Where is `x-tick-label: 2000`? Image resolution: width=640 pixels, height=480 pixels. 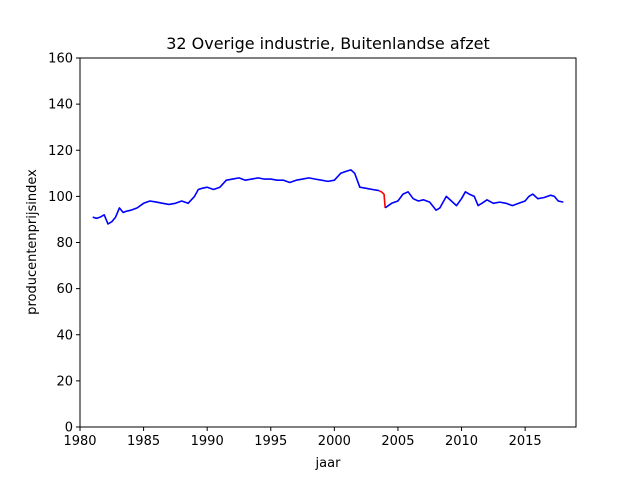
x-tick-label: 2000 is located at coordinates (334, 441).